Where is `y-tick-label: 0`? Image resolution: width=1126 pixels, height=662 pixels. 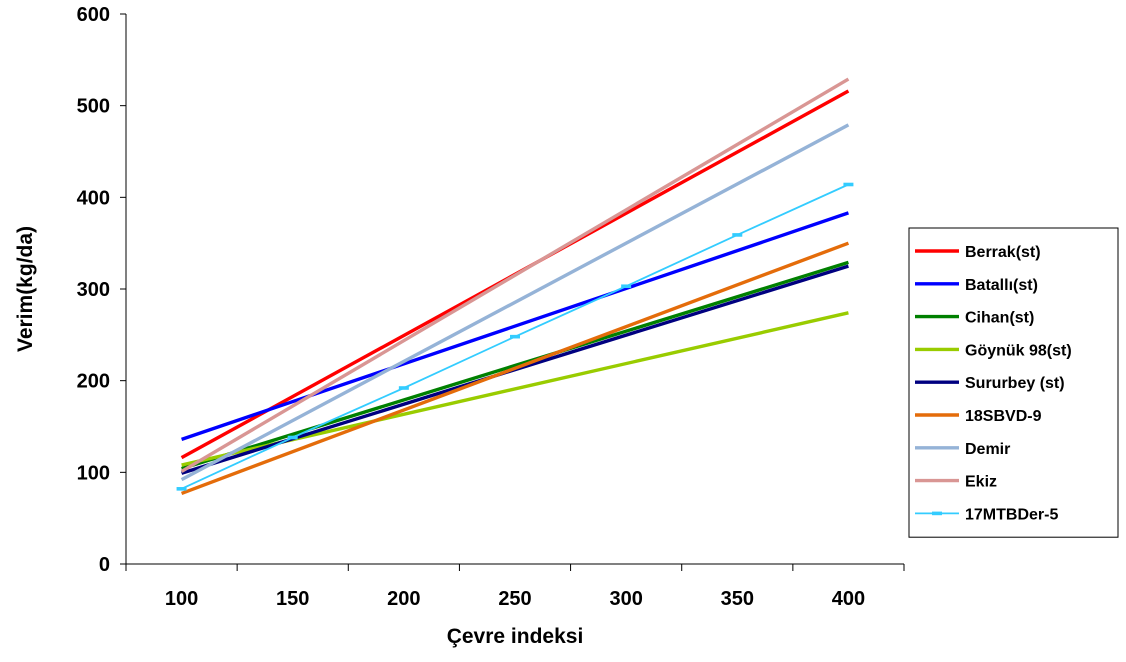 y-tick-label: 0 is located at coordinates (104, 565).